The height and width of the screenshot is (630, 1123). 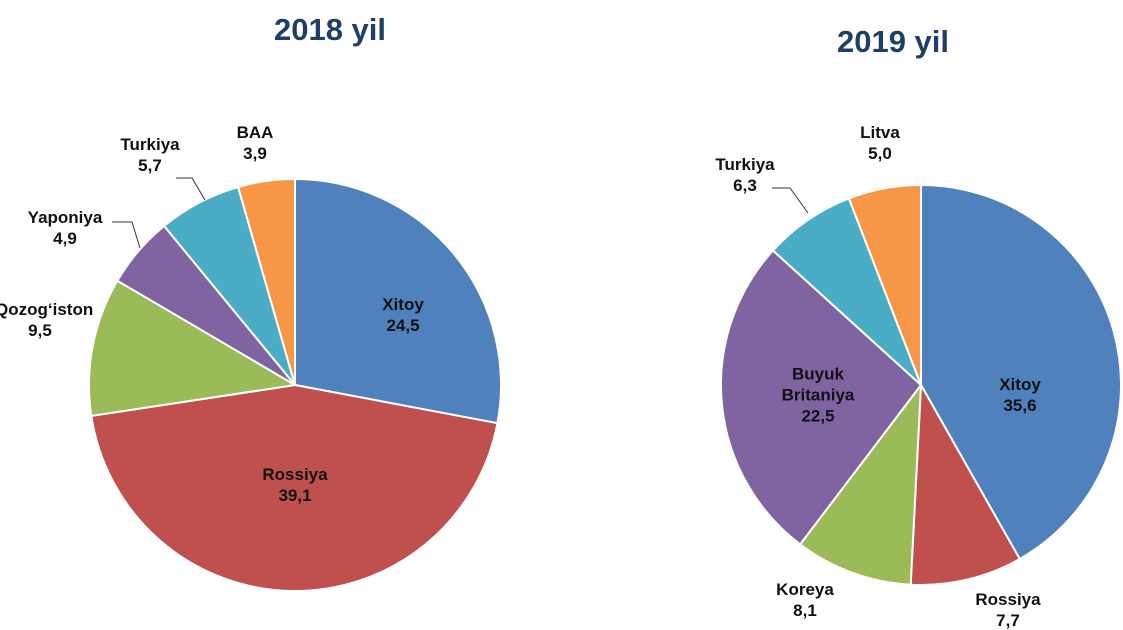 What do you see at coordinates (330, 29) in the screenshot?
I see `chart-title: 2018 yil` at bounding box center [330, 29].